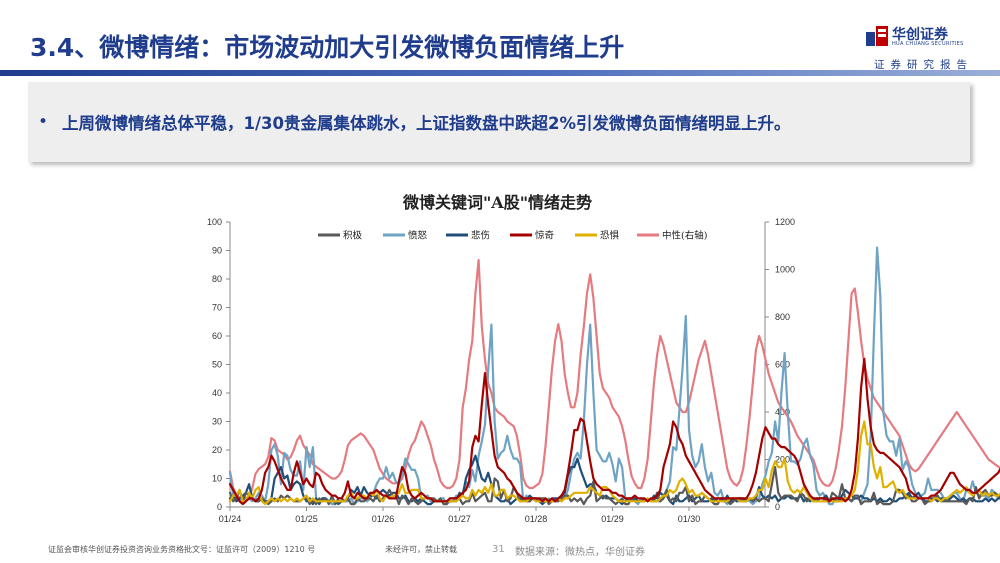  I want to click on footer-notice: 未经许可，禁止转载, so click(421, 549).